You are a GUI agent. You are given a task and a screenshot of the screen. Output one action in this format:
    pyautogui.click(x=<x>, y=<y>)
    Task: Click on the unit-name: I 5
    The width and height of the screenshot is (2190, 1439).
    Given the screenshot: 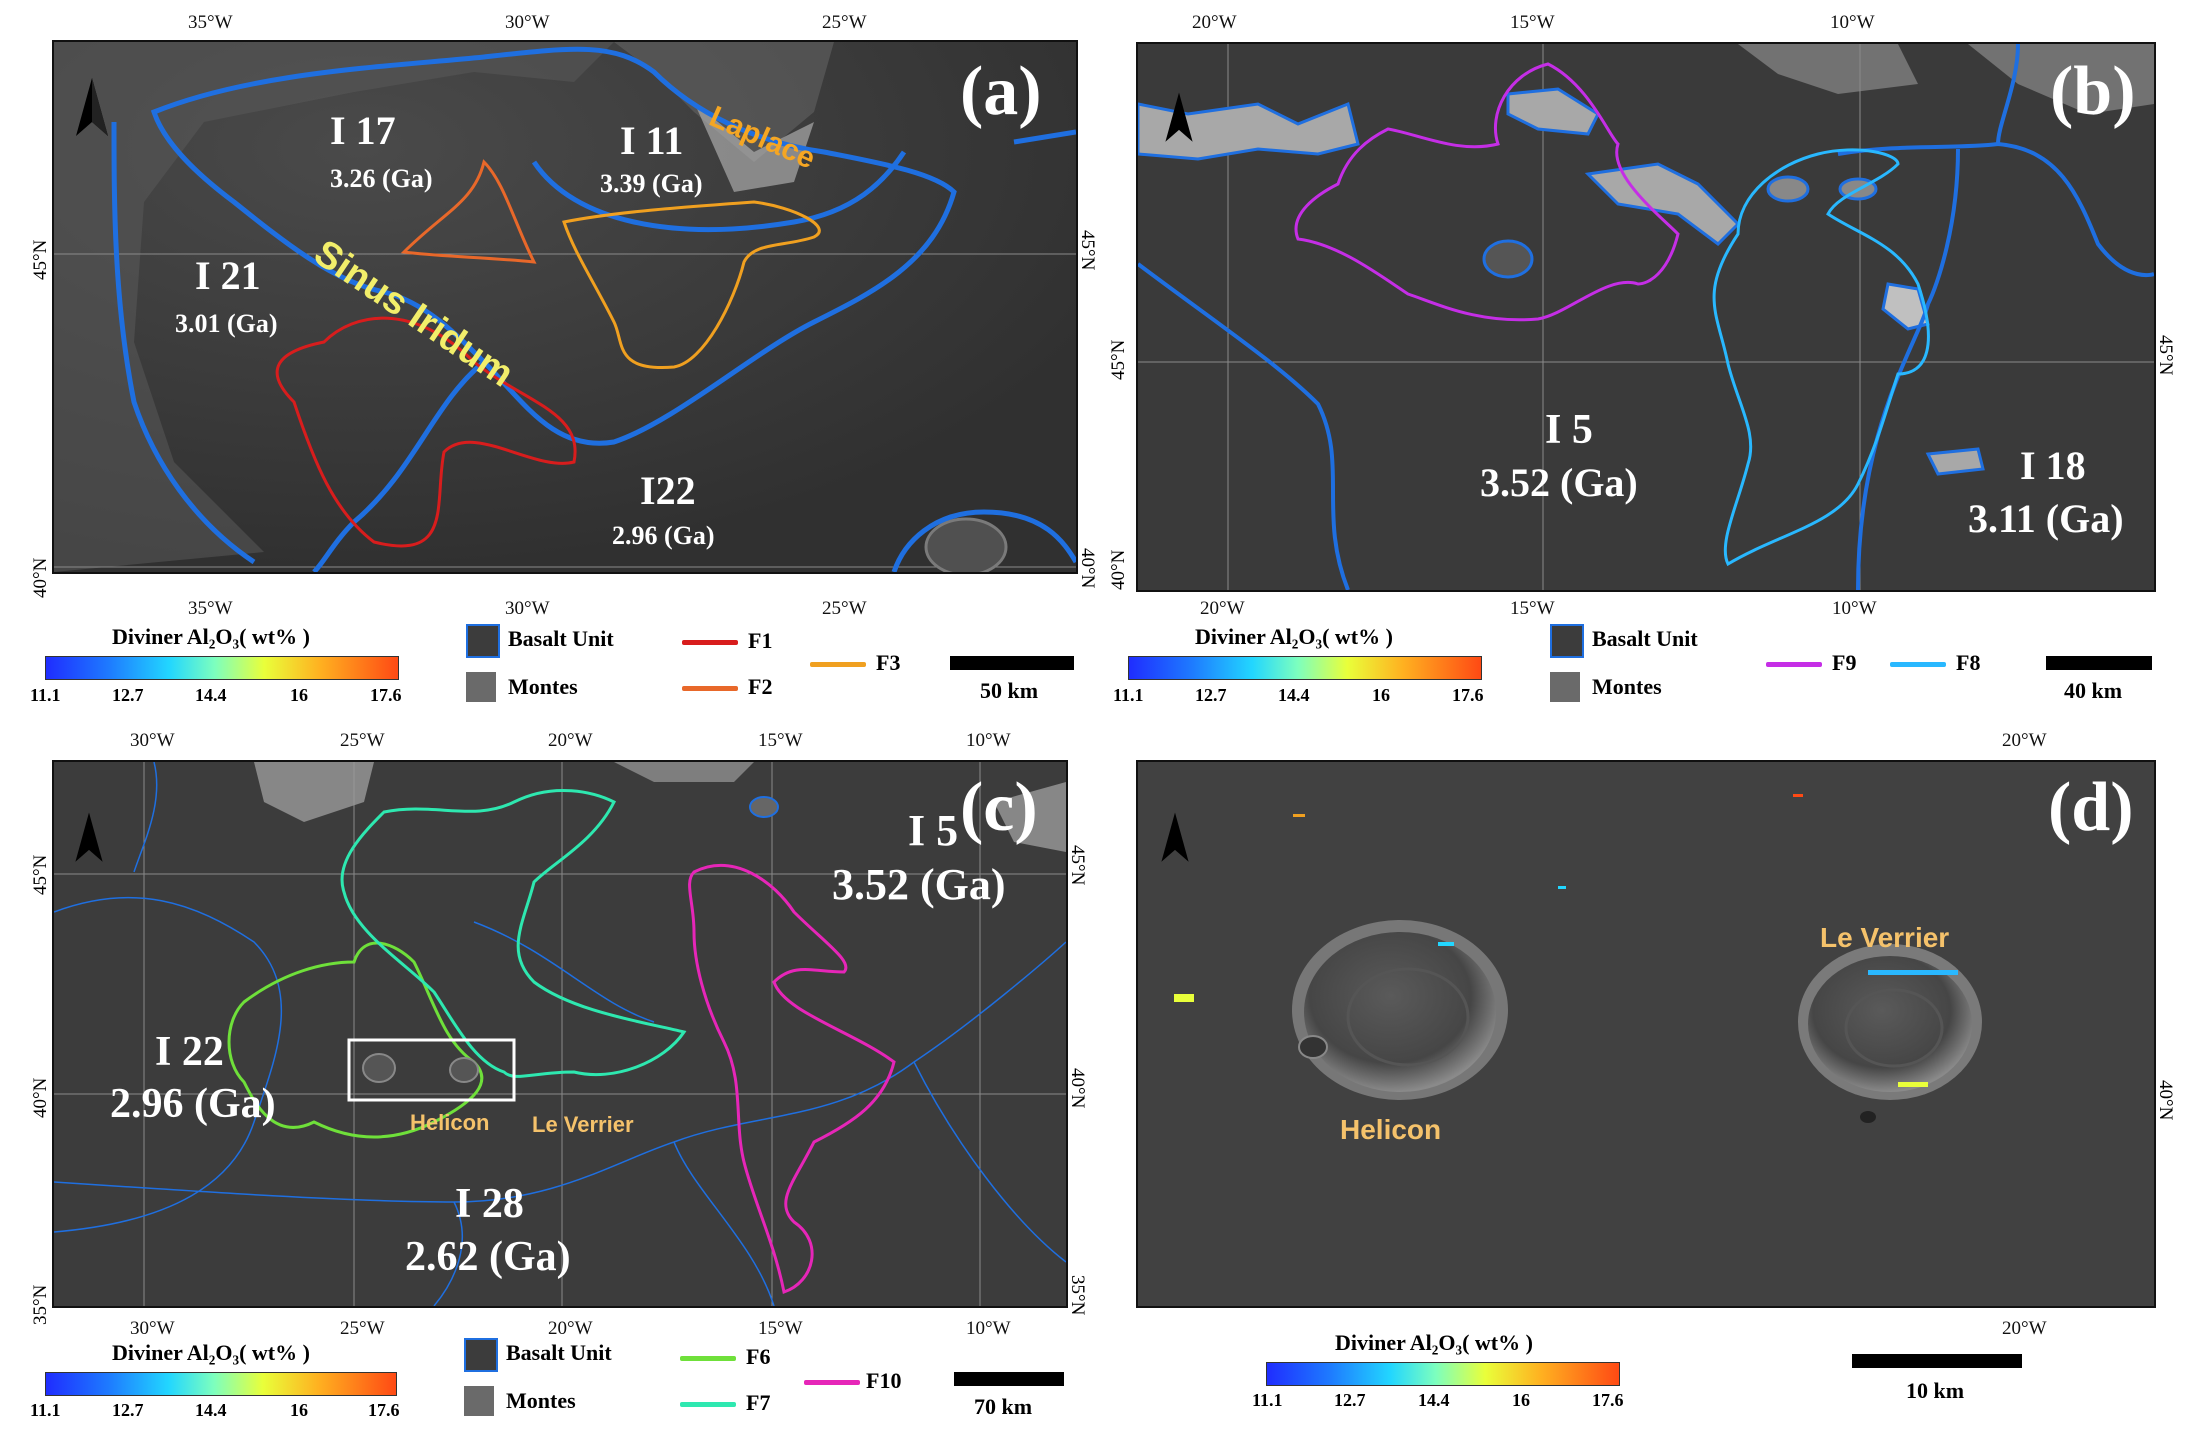 What is the action you would take?
    pyautogui.click(x=933, y=830)
    